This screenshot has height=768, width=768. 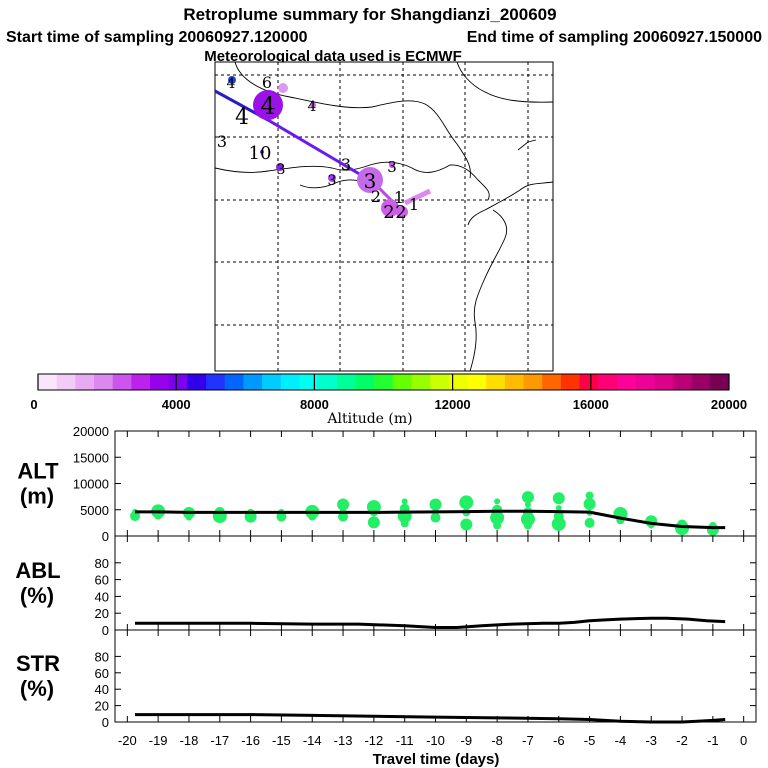 I want to click on x-tick-label: -9, so click(x=467, y=740).